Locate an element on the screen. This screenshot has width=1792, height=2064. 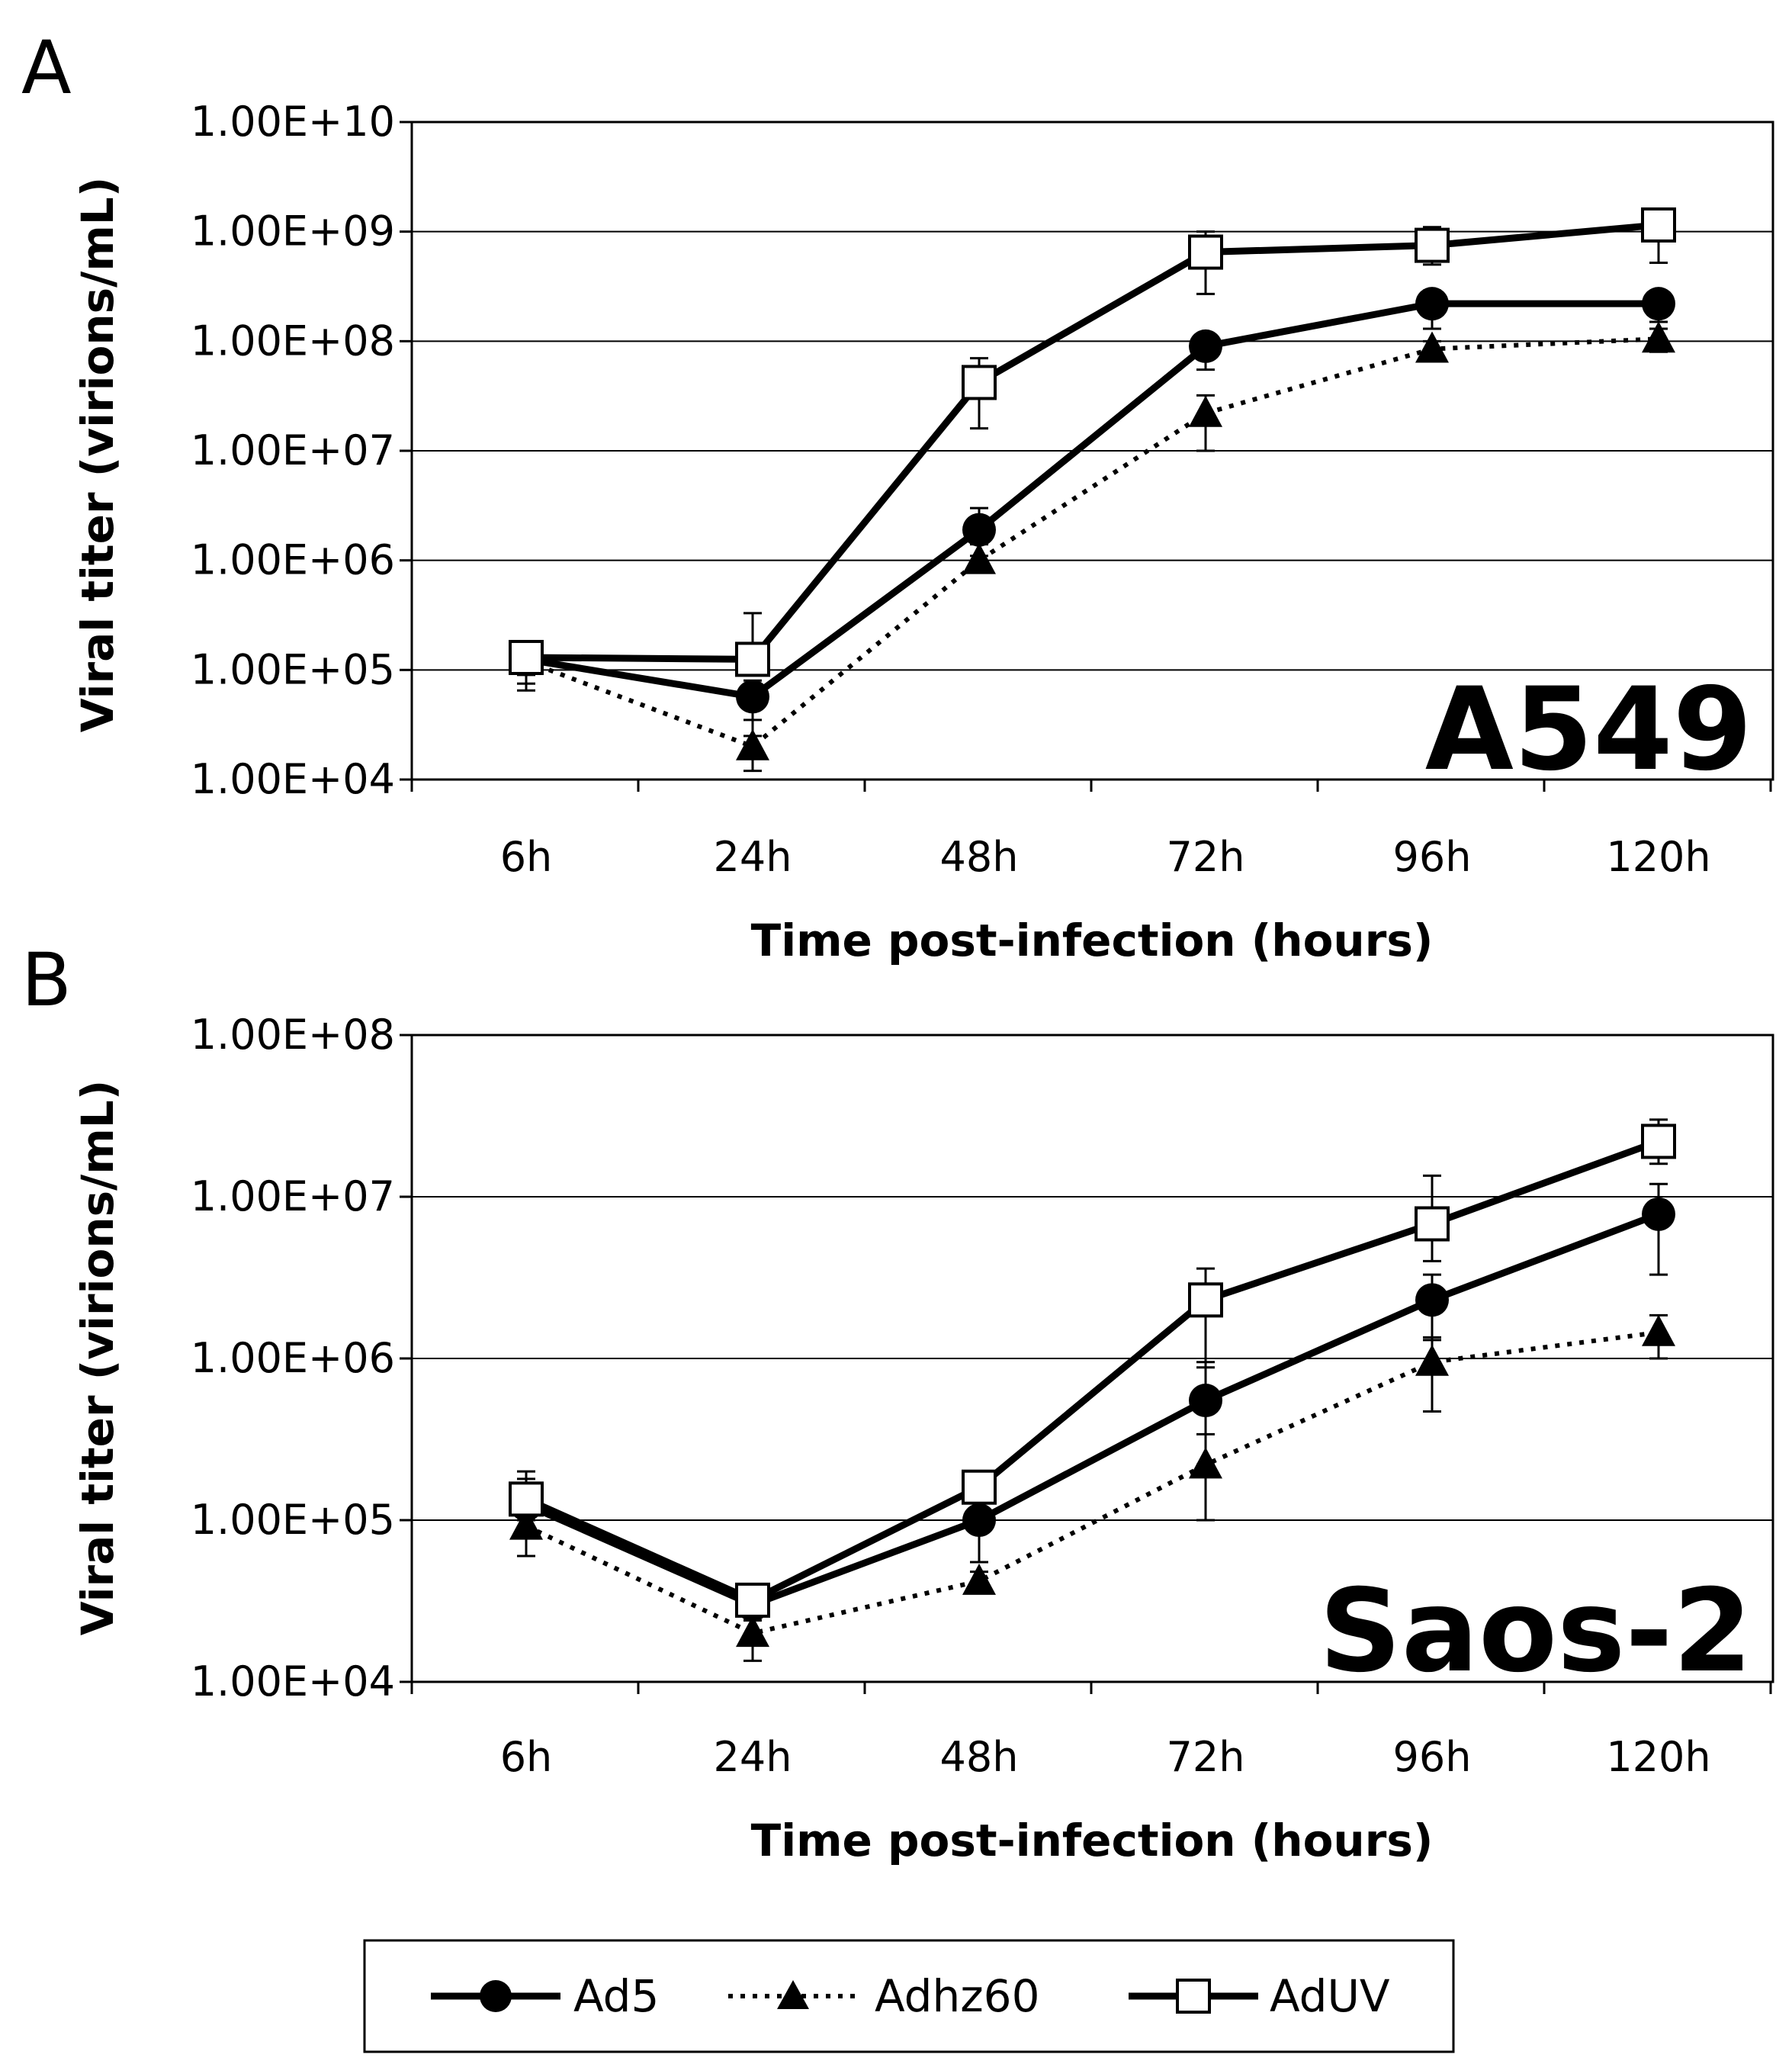
panel-b-letter: B is located at coordinates (47, 980).